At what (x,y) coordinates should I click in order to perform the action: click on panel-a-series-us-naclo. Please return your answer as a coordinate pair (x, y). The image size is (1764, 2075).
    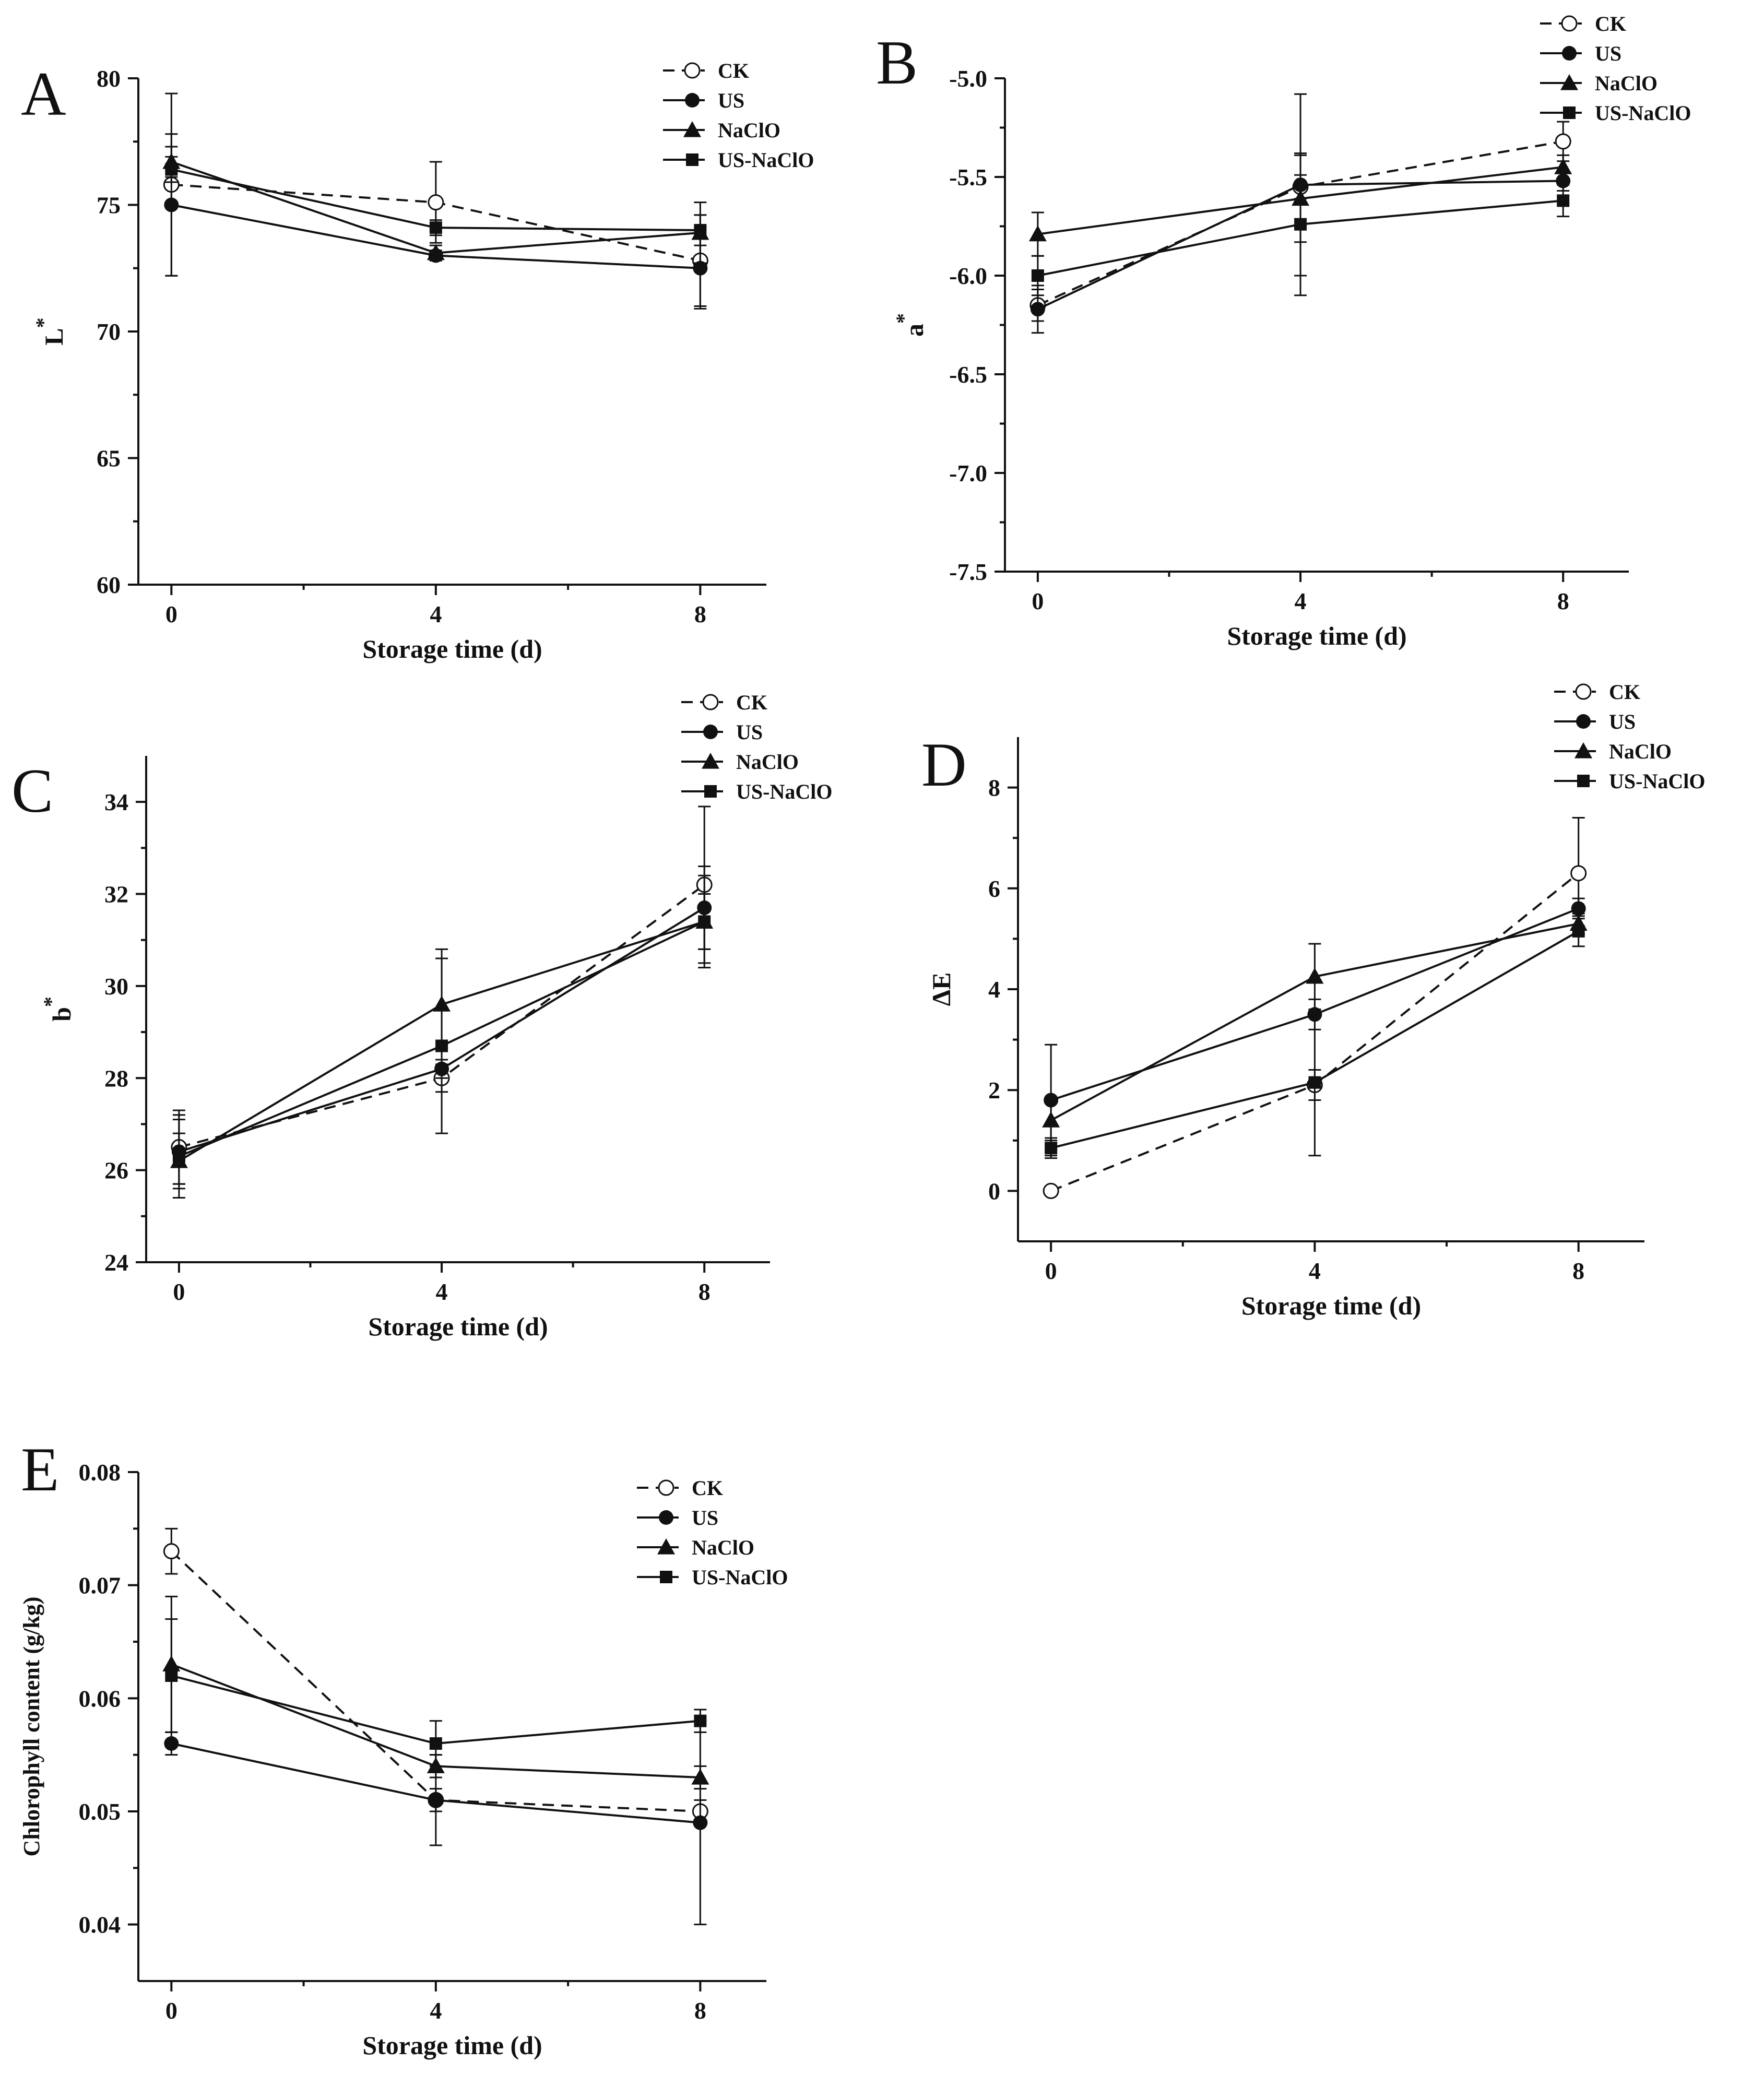
    Looking at the image, I should click on (436, 201).